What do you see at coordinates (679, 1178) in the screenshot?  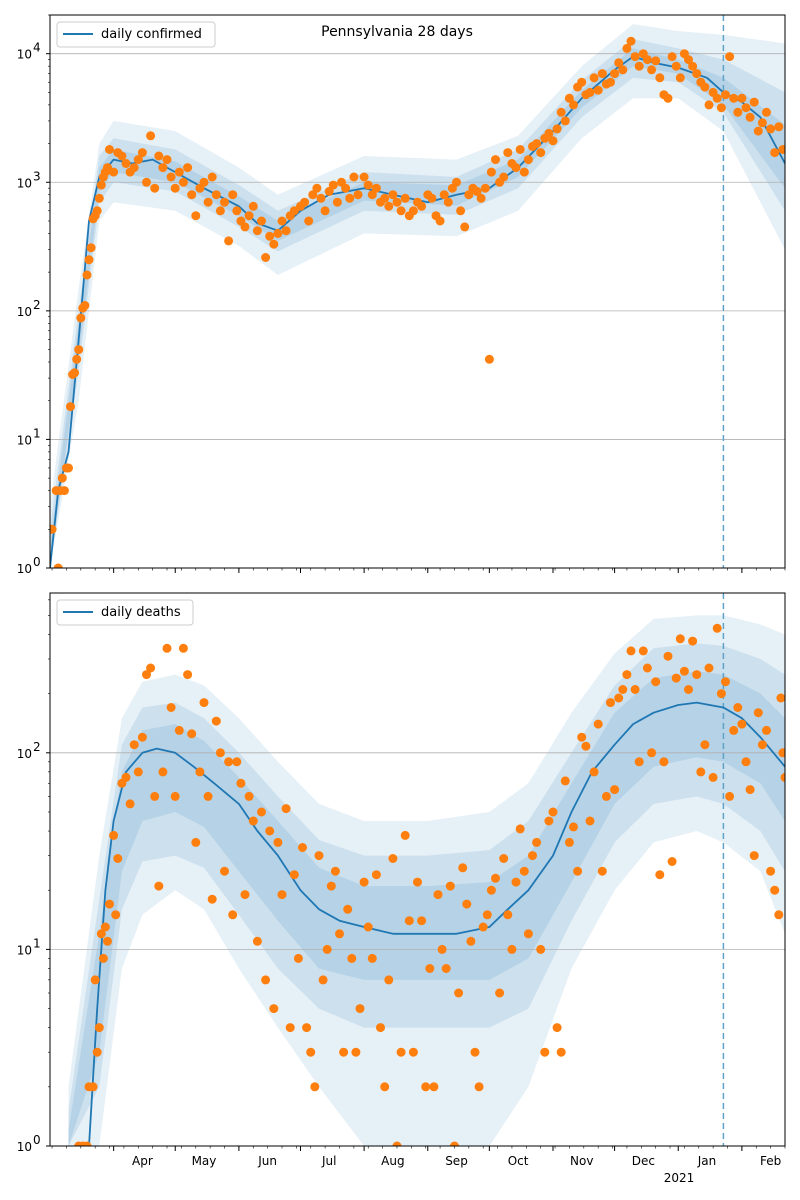 I see `x-axis-year-label: 2021` at bounding box center [679, 1178].